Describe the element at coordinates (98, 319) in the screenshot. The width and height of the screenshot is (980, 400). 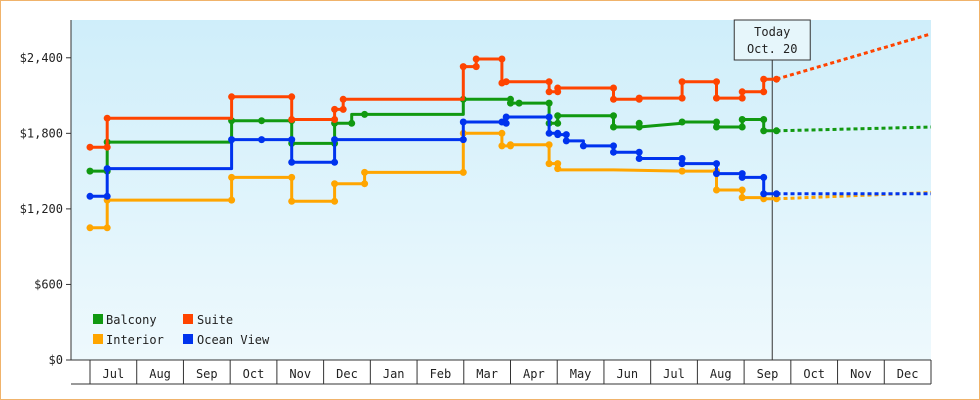
I see `legend-swatch-balcony` at that location.